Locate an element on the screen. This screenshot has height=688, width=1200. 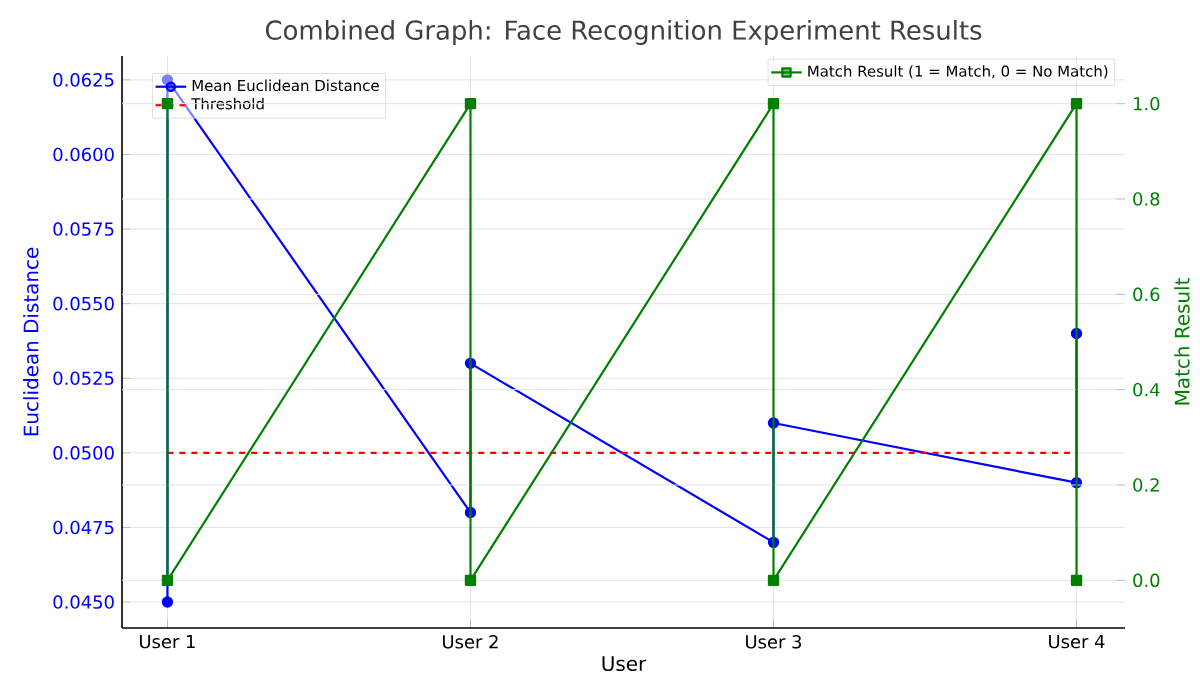
y-tick-label: 0.0475 is located at coordinates (83, 527).